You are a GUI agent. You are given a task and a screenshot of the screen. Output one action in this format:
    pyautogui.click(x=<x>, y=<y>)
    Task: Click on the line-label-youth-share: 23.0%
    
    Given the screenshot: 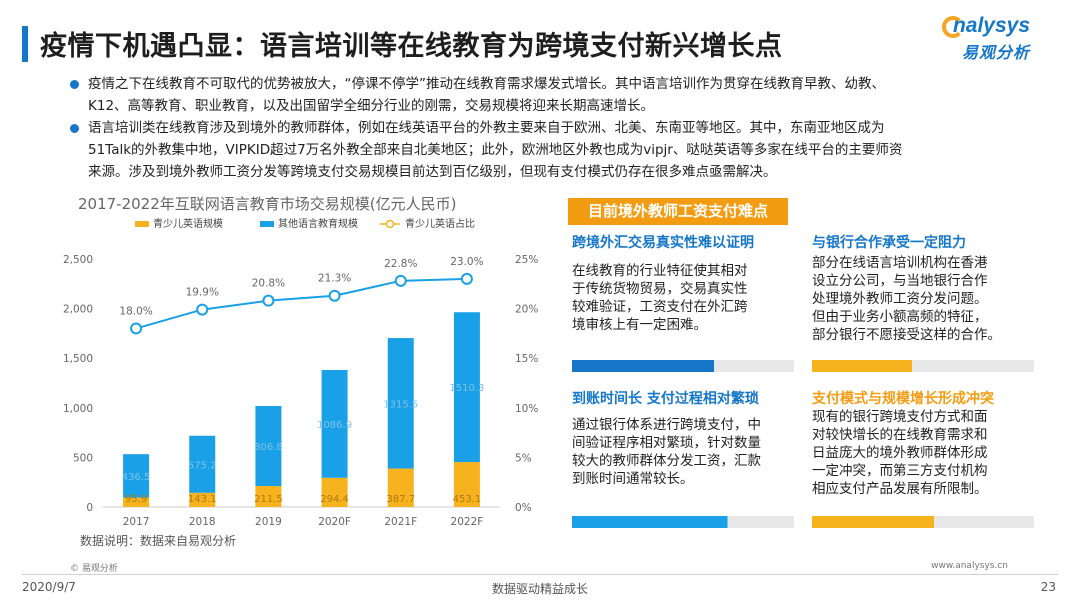 What is the action you would take?
    pyautogui.click(x=466, y=262)
    